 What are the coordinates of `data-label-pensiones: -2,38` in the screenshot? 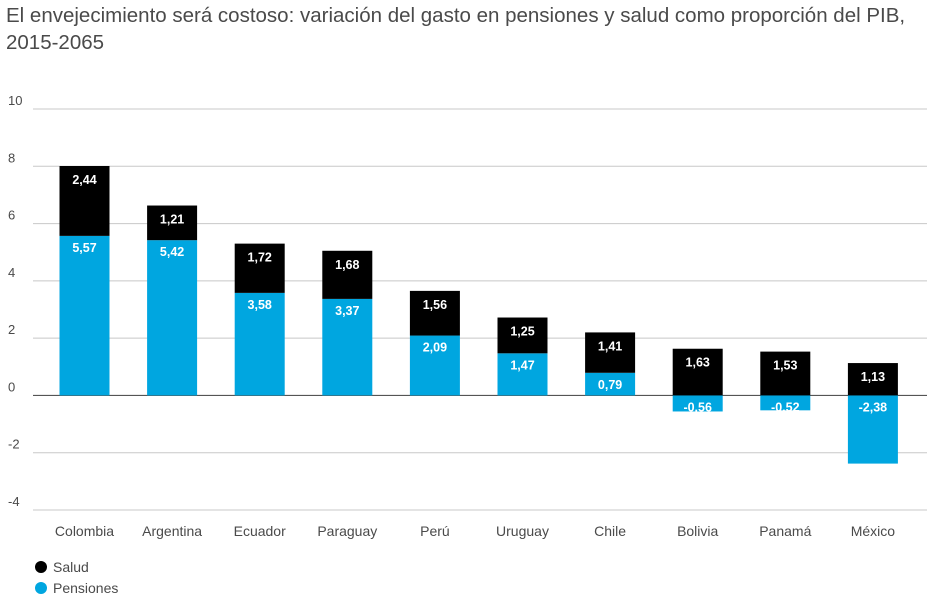 It's located at (873, 407).